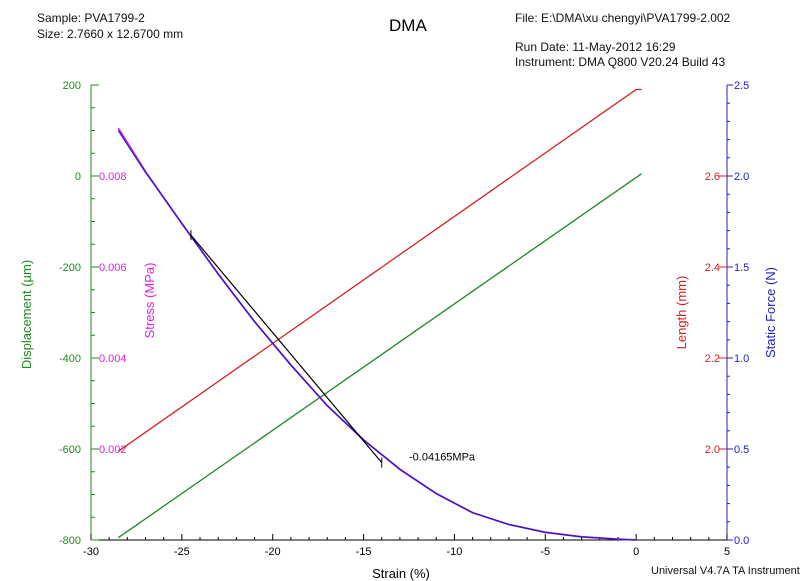  Describe the element at coordinates (70, 359) in the screenshot. I see `displacement-tick-label: -400` at that location.